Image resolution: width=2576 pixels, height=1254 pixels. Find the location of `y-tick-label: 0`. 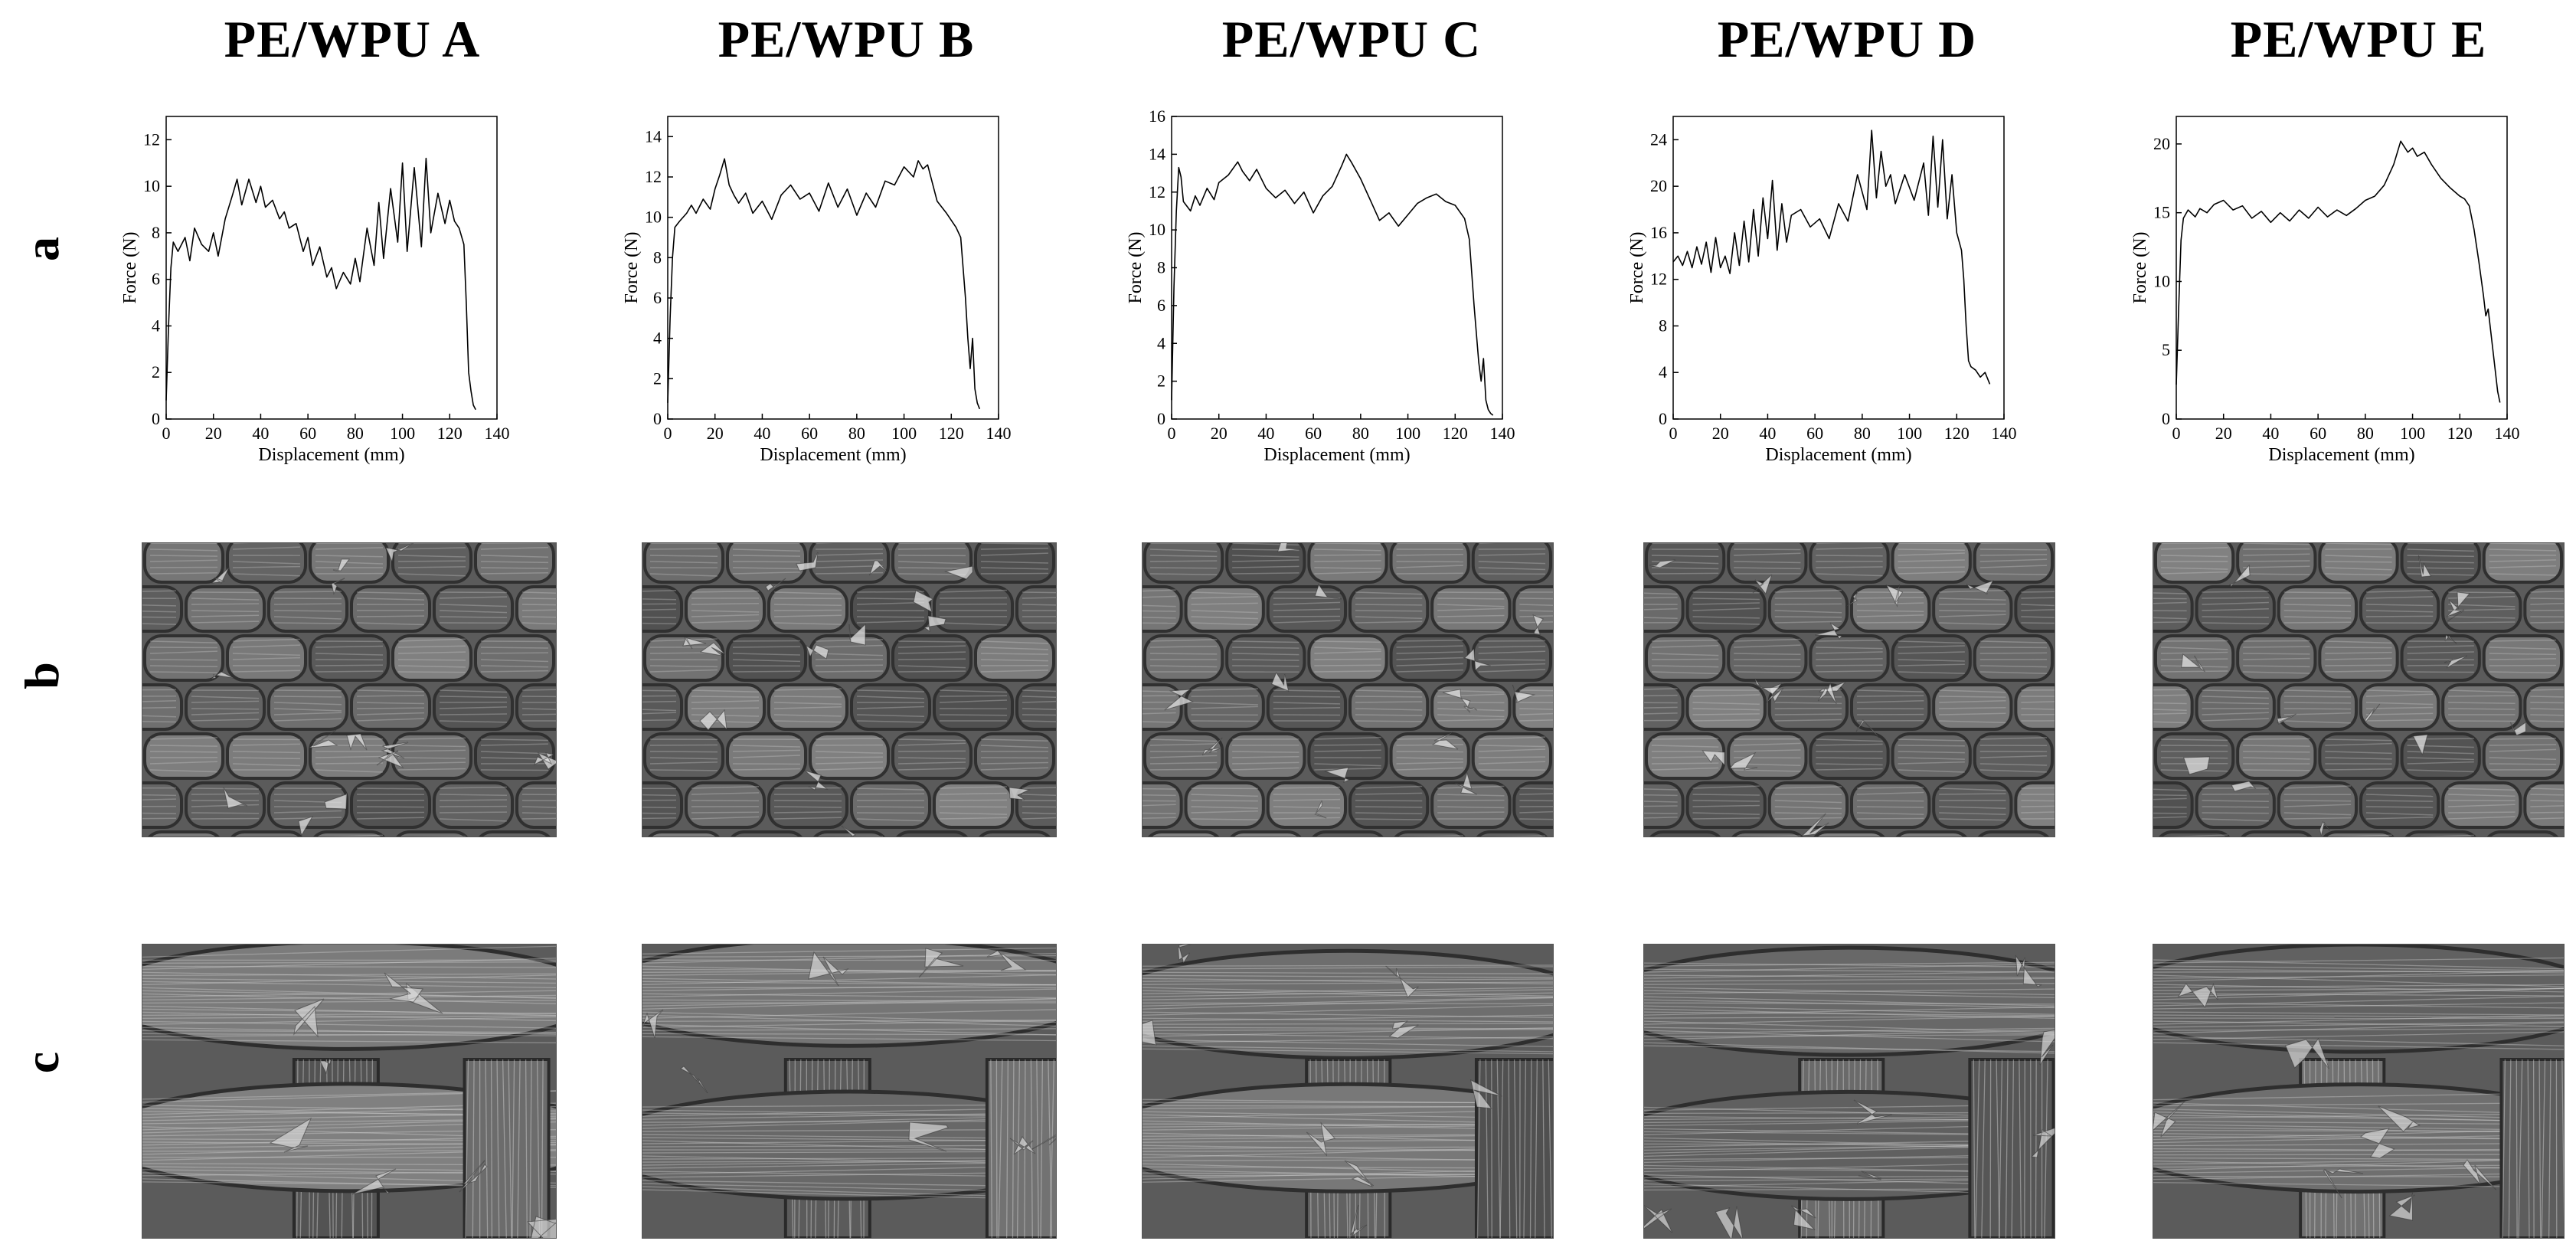

y-tick-label: 0 is located at coordinates (156, 419).